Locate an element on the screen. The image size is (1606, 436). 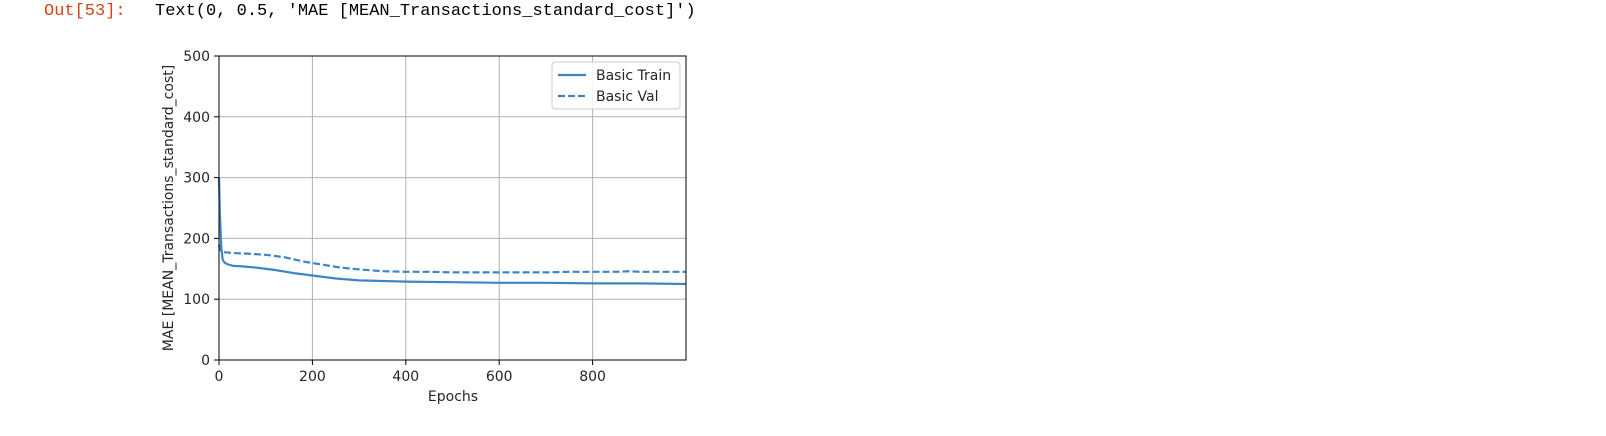
output-prompt: Out[53]: is located at coordinates (85, 11).